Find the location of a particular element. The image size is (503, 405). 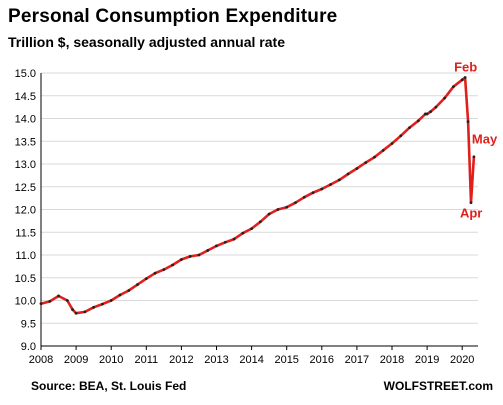

x-tick-label: 2008 is located at coordinates (41, 360).